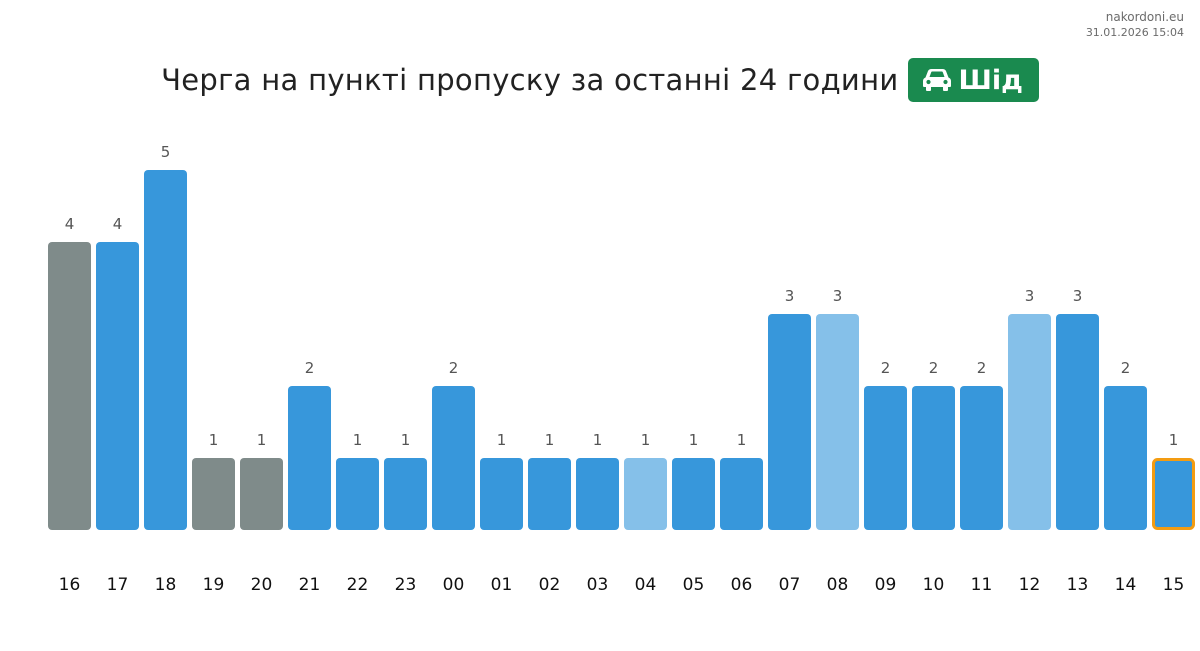 Image resolution: width=1200 pixels, height=651 pixels. Describe the element at coordinates (166, 585) in the screenshot. I see `x-tick-label-18: 18` at that location.